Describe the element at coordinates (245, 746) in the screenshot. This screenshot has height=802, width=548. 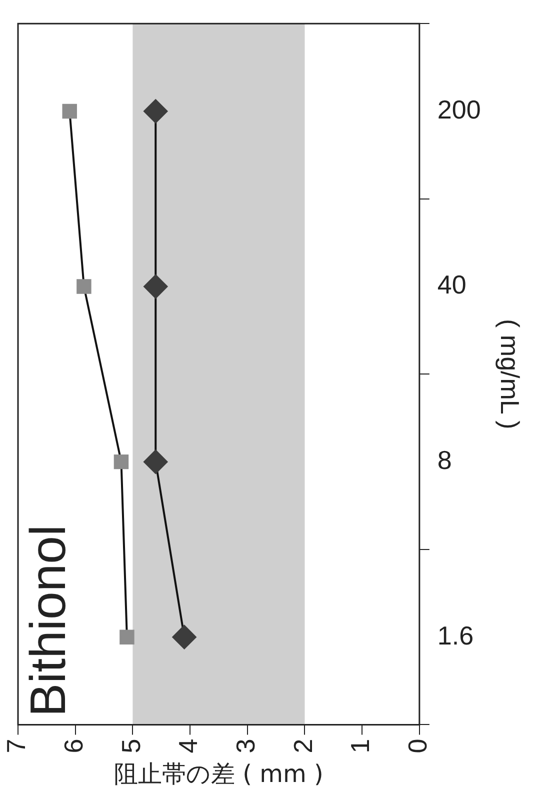
I see `x-tick-label: 3` at that location.